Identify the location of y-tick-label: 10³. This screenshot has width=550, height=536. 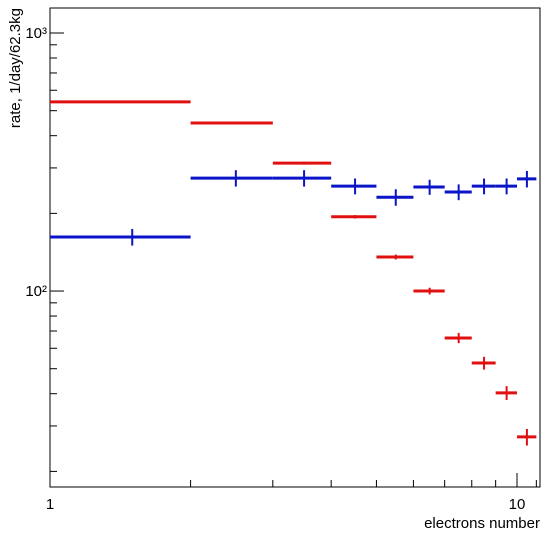
(36, 33).